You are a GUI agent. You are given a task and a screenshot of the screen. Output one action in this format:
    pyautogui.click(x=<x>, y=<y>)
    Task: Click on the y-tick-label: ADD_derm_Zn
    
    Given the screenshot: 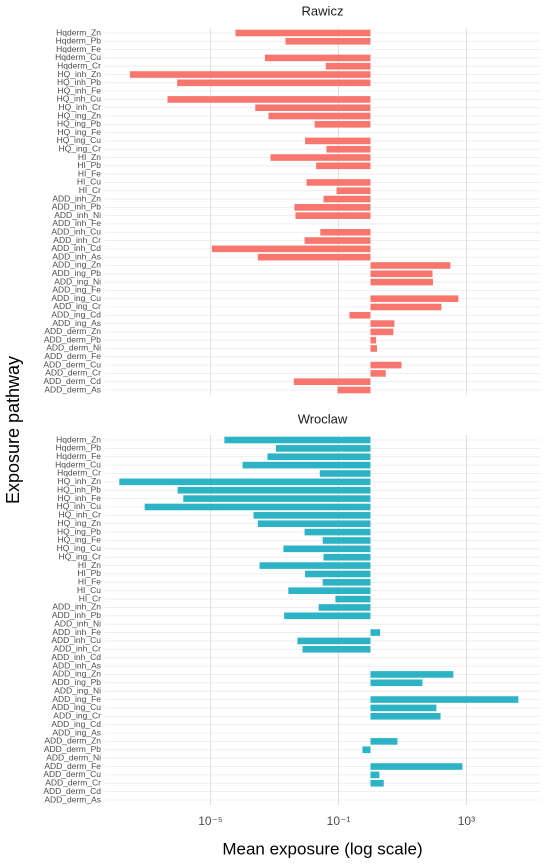 What is the action you would take?
    pyautogui.click(x=72, y=331)
    